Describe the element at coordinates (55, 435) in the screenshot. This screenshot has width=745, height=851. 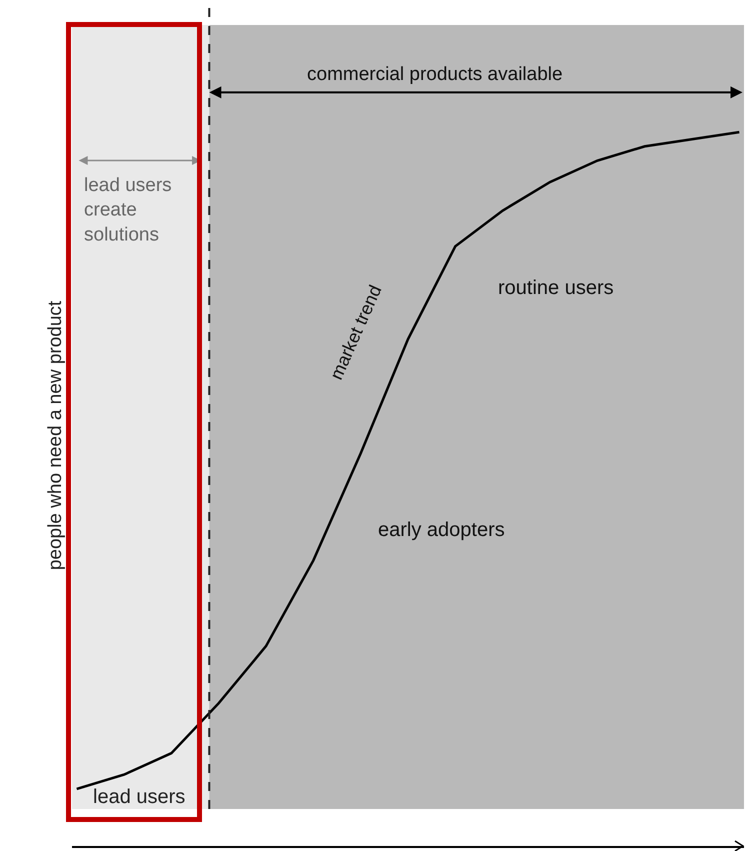
I see `y-axis-title: people who need a new product` at that location.